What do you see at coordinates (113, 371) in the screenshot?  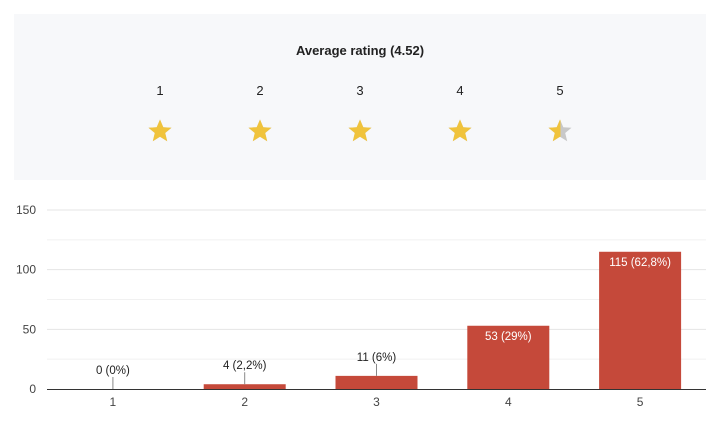 I see `data-label: 0 (0%)` at bounding box center [113, 371].